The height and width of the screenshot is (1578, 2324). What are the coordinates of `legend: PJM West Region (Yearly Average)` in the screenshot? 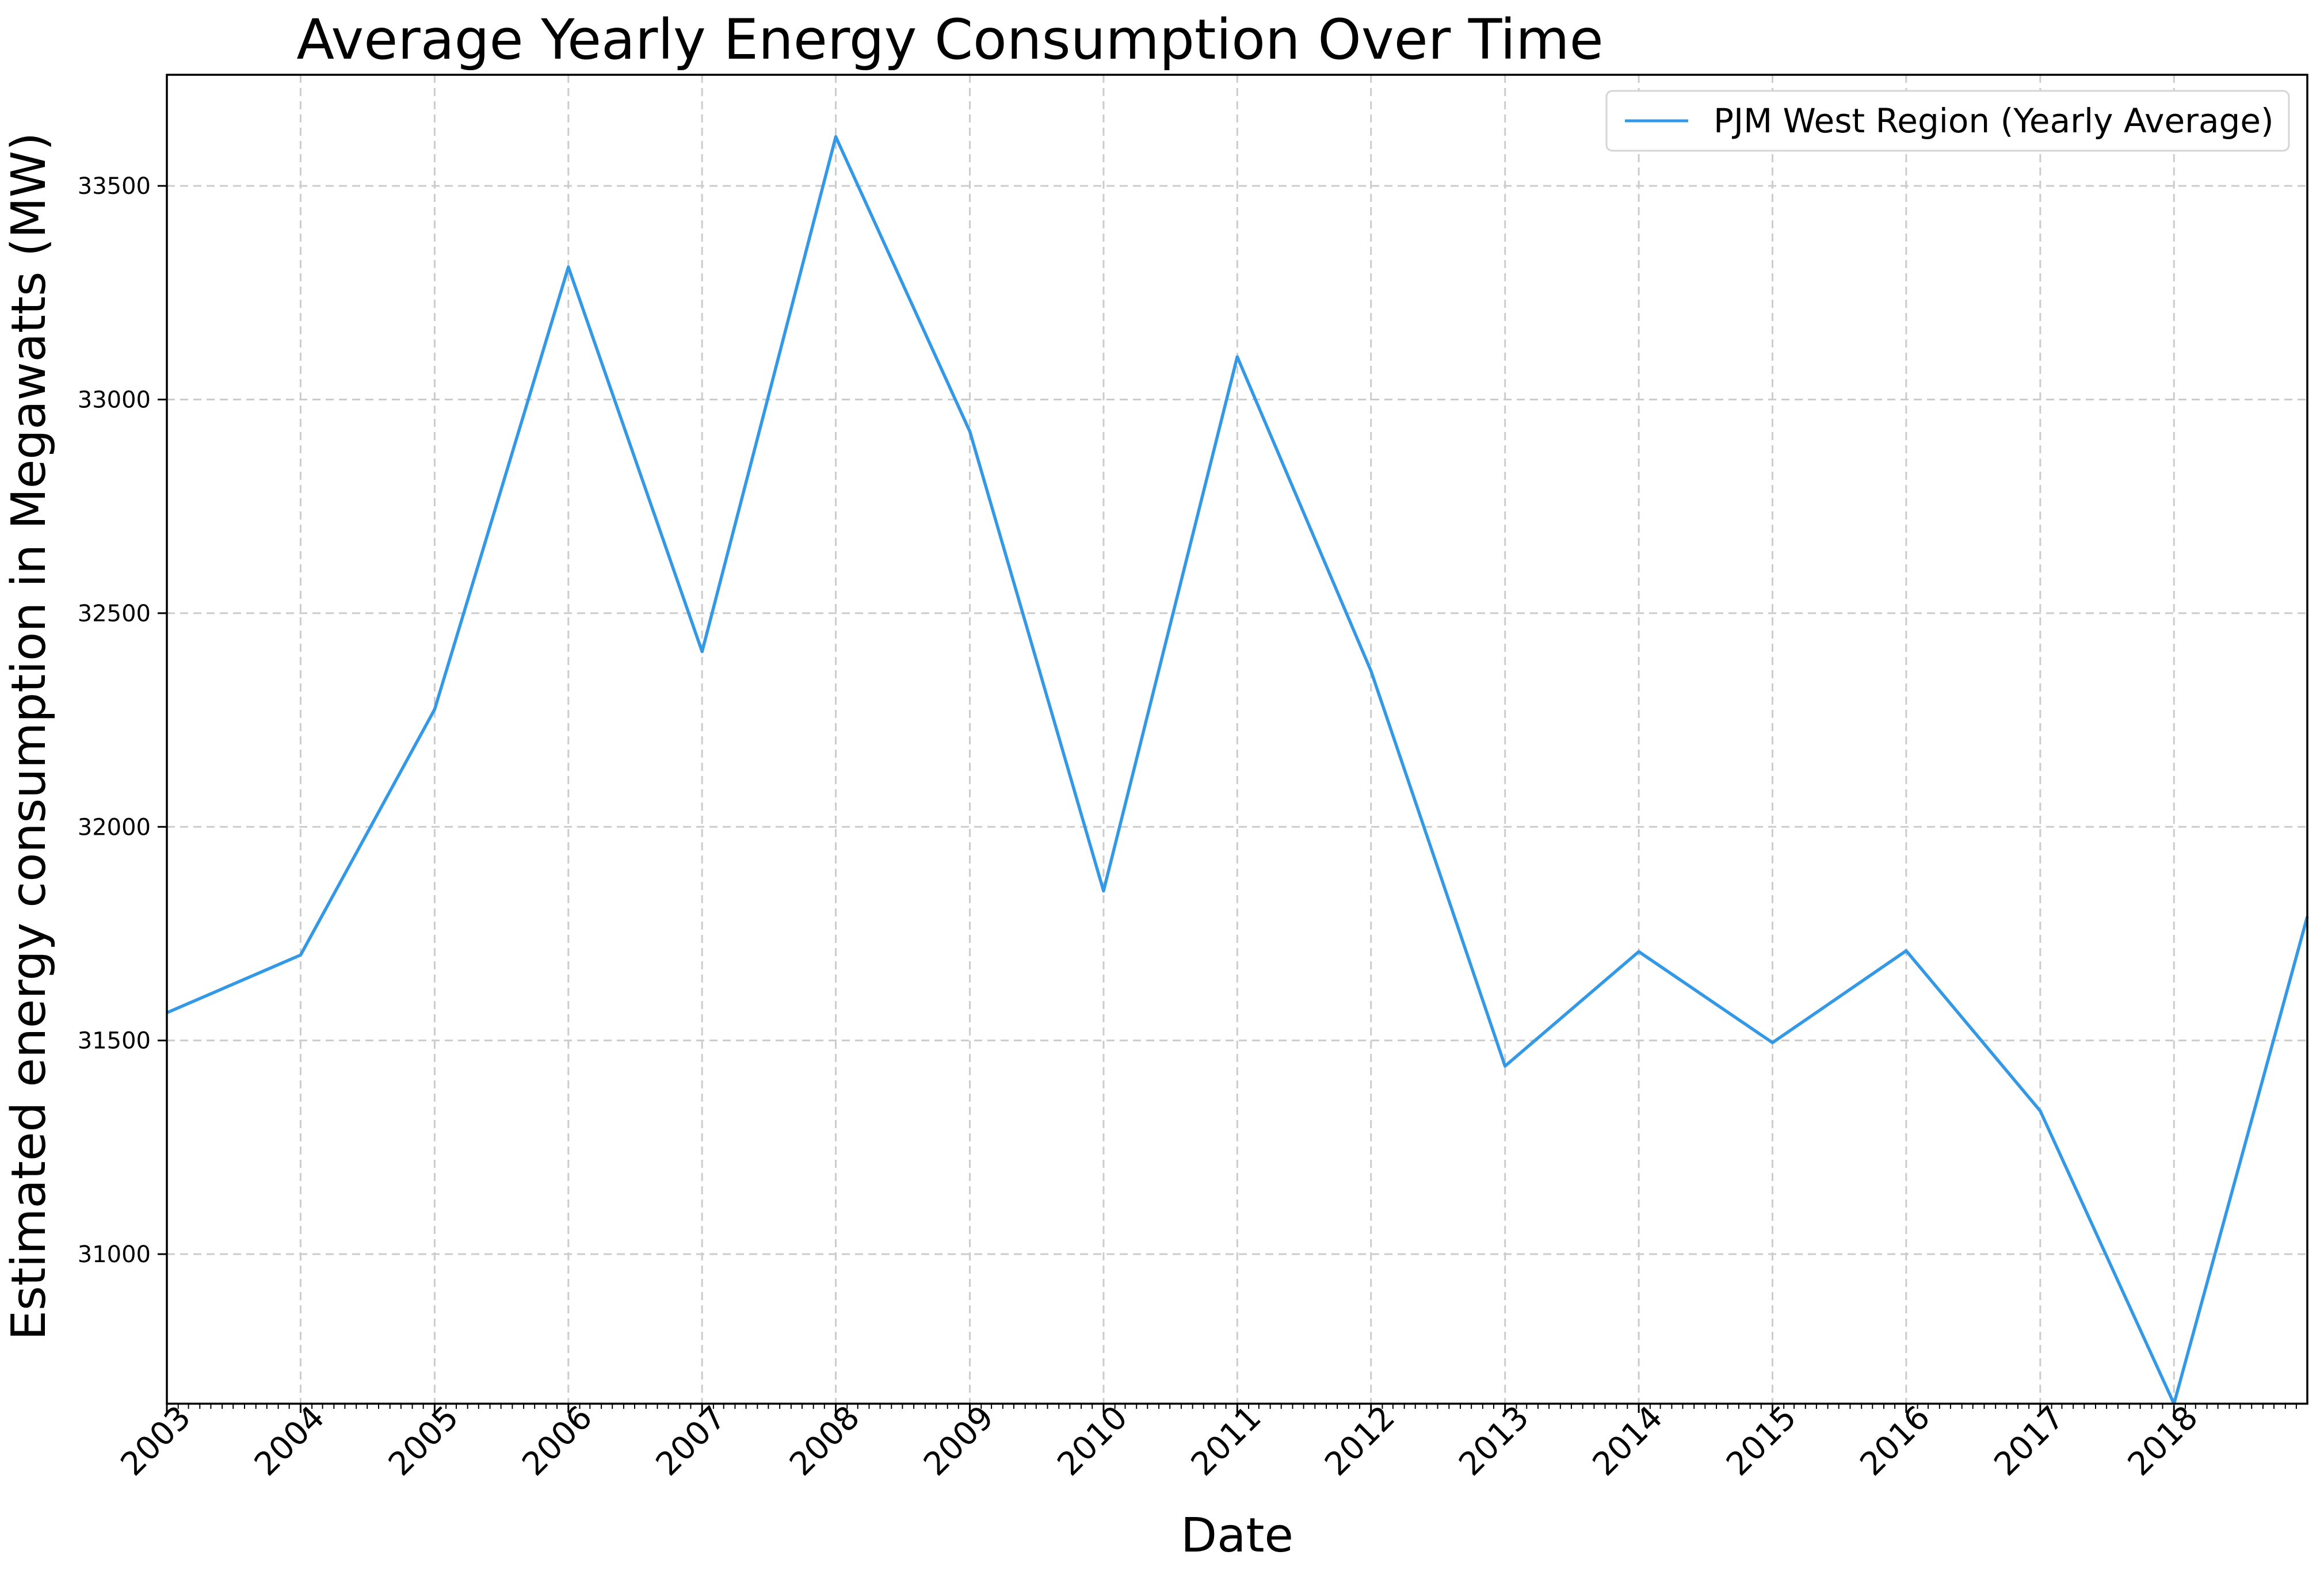 It's located at (1947, 121).